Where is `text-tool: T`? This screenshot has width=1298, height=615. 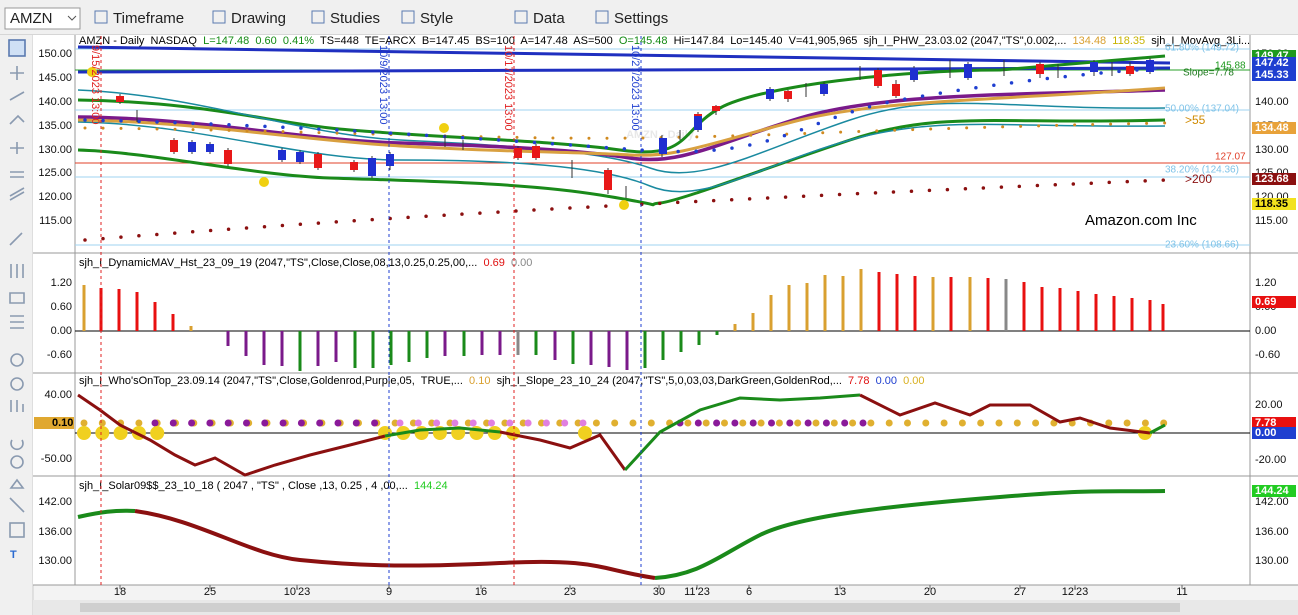
text-tool: T is located at coordinates (13, 555).